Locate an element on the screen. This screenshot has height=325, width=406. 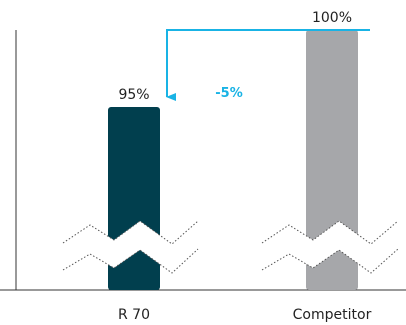
axis-break is located at coordinates (230, 247).